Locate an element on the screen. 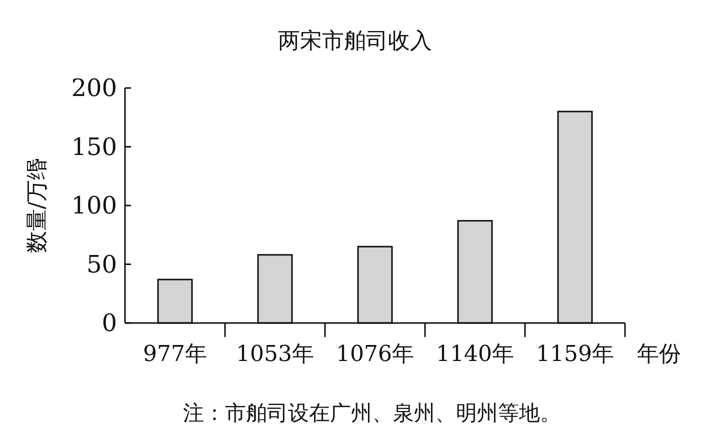 The width and height of the screenshot is (724, 439). y-tick-label: 0 is located at coordinates (109, 323).